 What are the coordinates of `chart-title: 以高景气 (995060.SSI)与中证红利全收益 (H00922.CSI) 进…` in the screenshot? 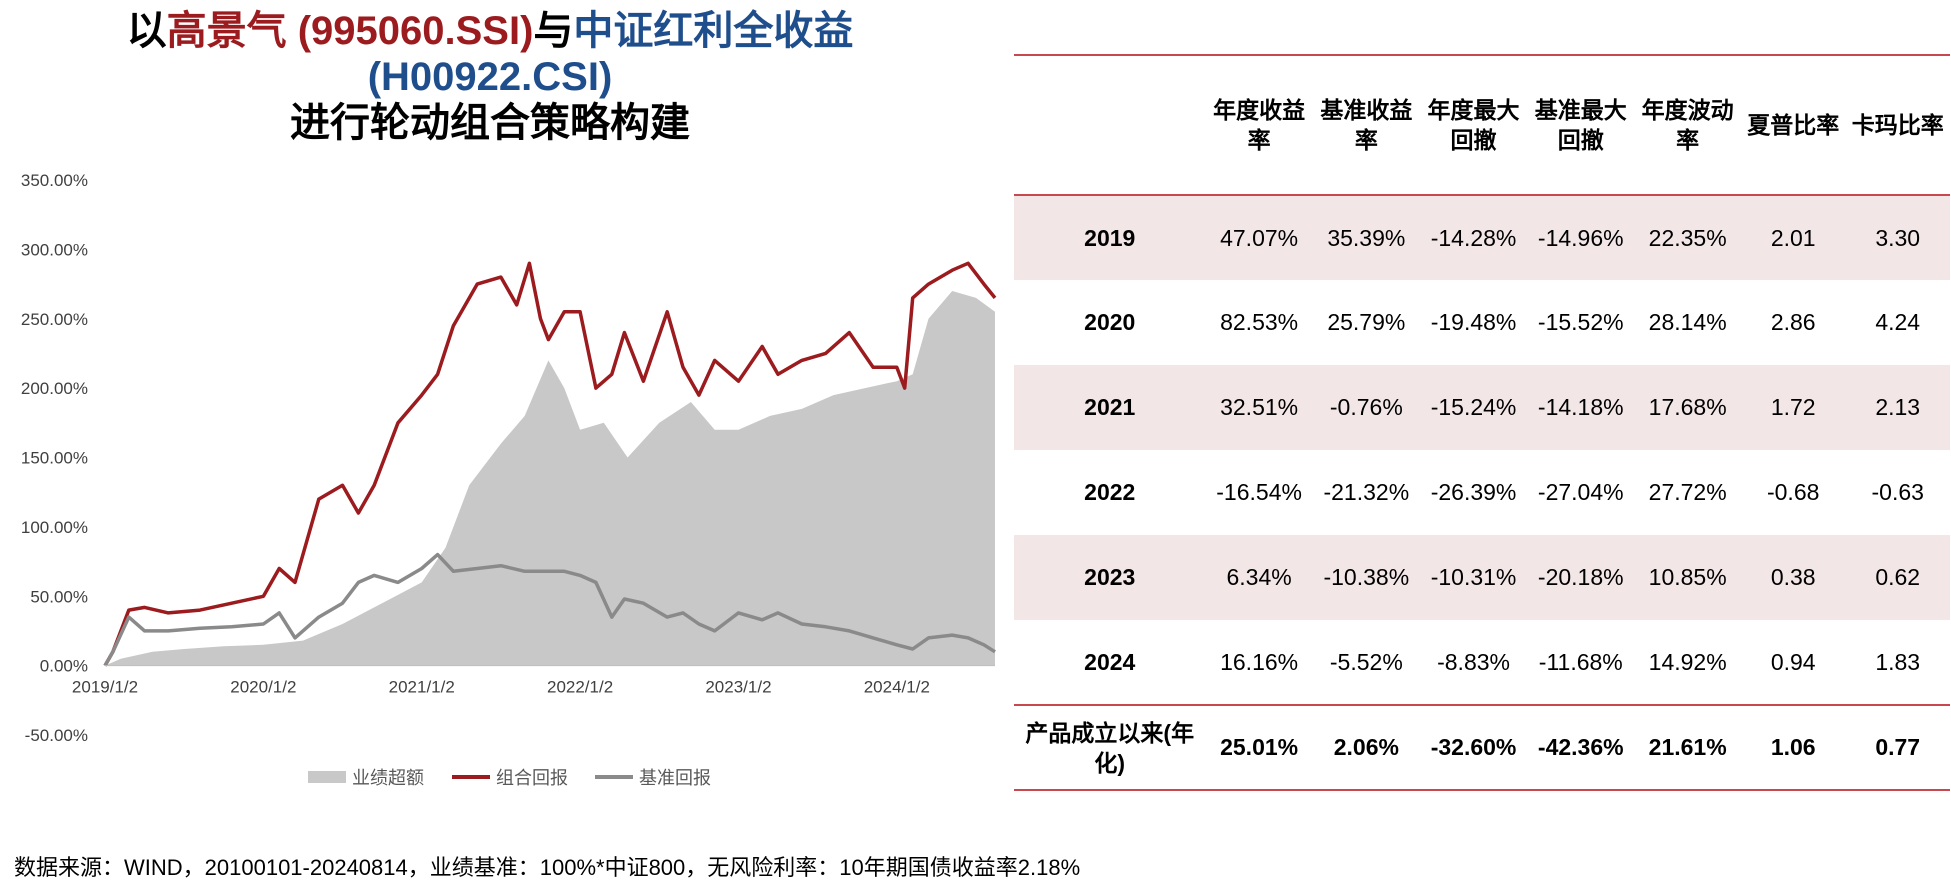 It's located at (490, 77).